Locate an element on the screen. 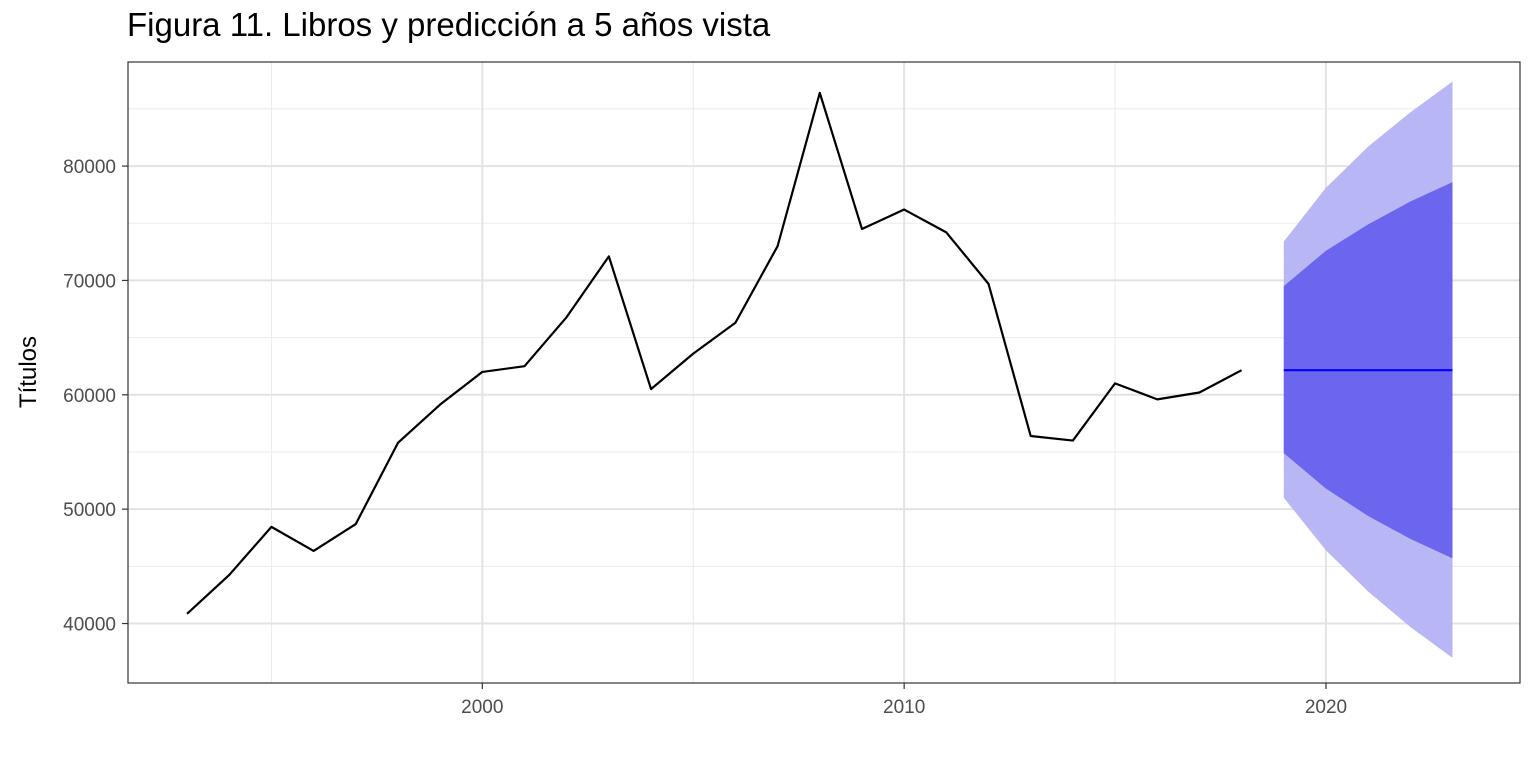  y-axis-title: Títulos is located at coordinates (28, 372).